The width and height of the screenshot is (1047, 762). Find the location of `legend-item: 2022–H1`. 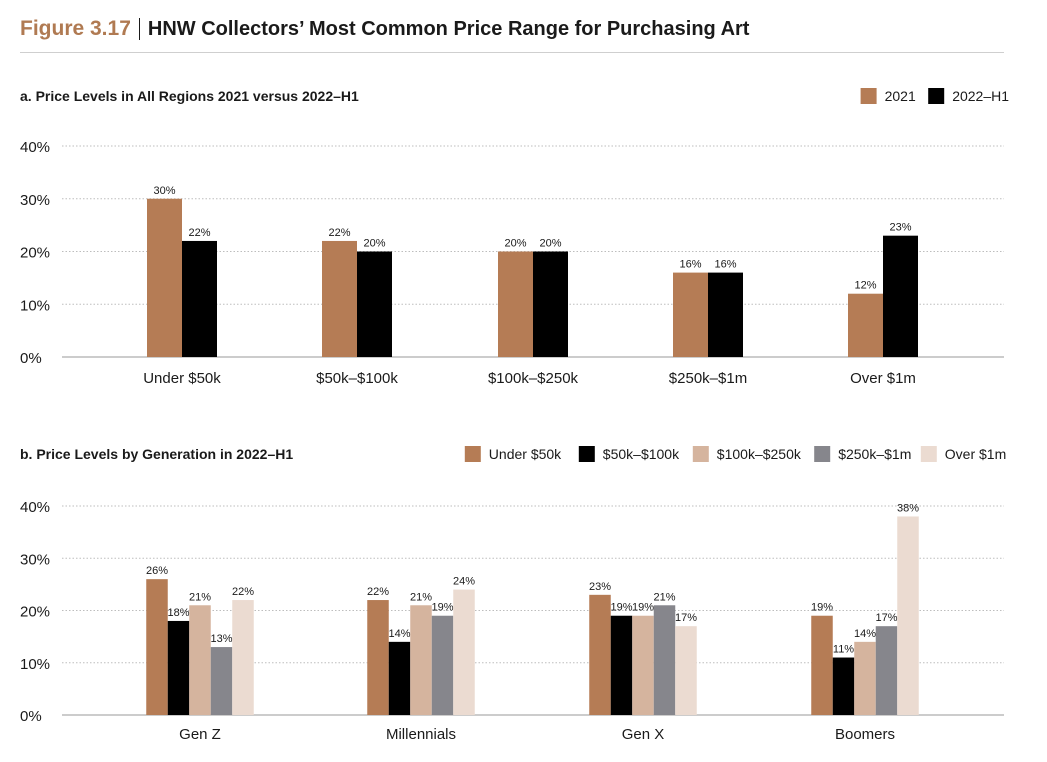

legend-item: 2022–H1 is located at coordinates (968, 96).